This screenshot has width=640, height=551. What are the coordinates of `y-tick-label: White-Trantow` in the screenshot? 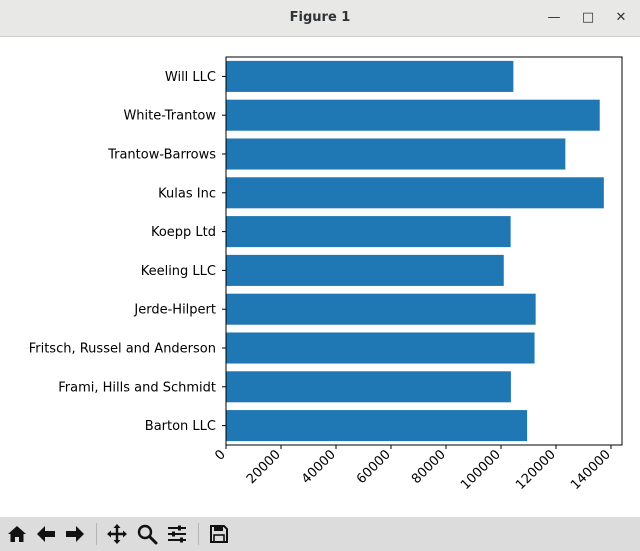 It's located at (169, 116).